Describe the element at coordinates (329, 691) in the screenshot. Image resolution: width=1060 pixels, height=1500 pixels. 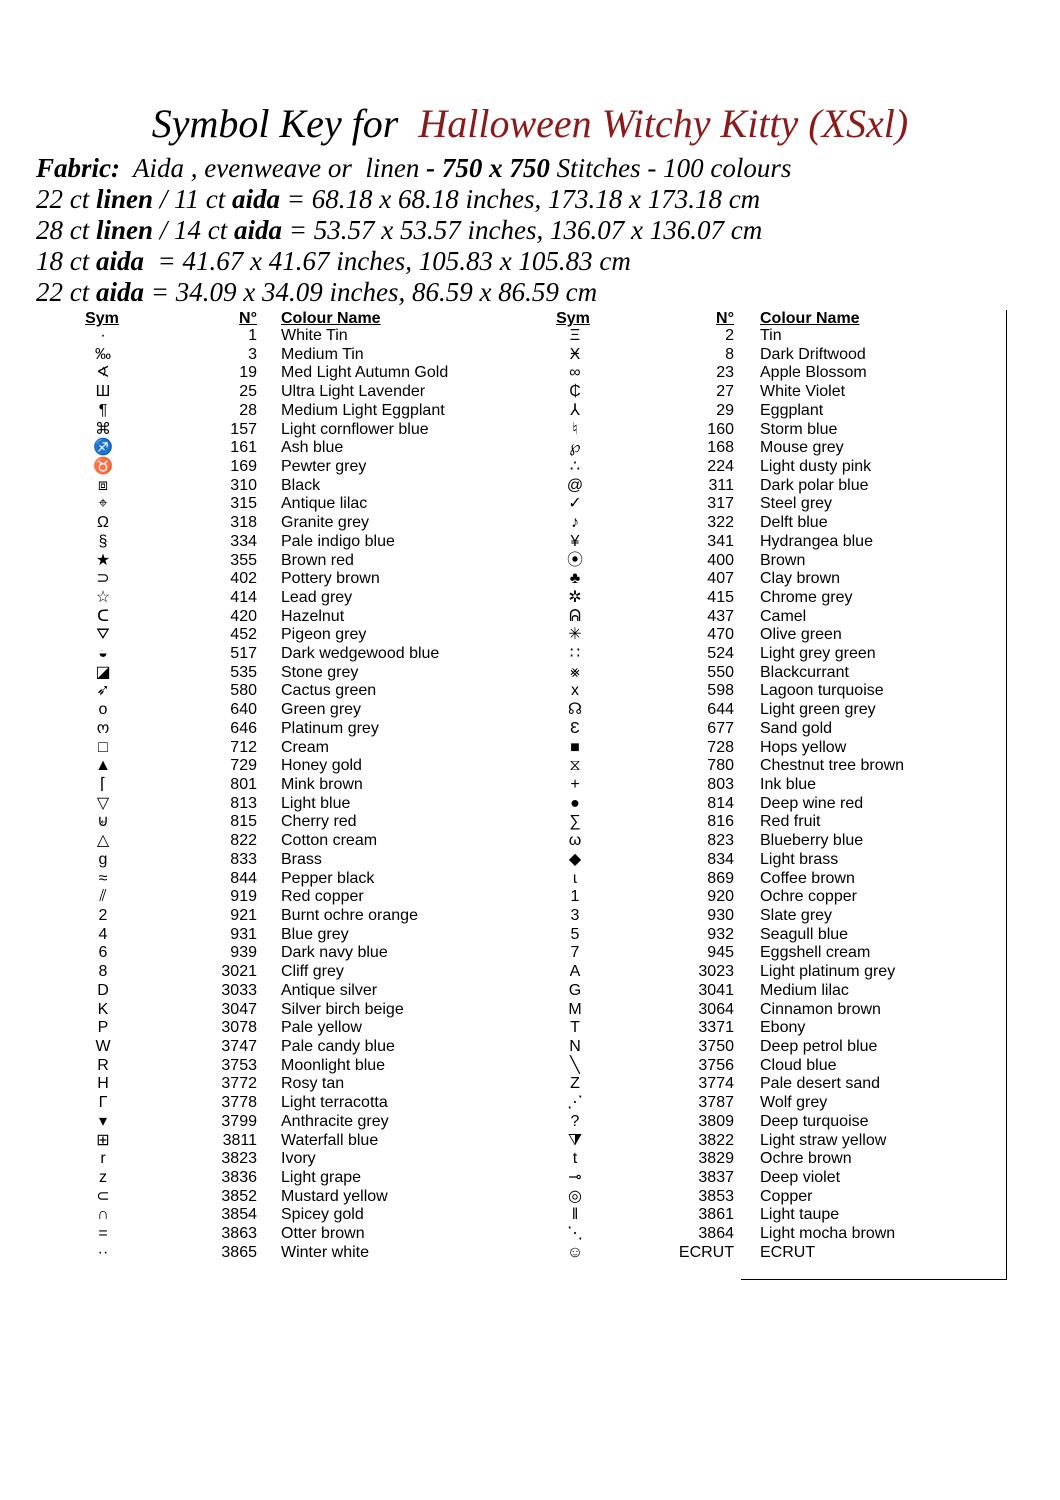
I see `colour-name: Cactus green` at that location.